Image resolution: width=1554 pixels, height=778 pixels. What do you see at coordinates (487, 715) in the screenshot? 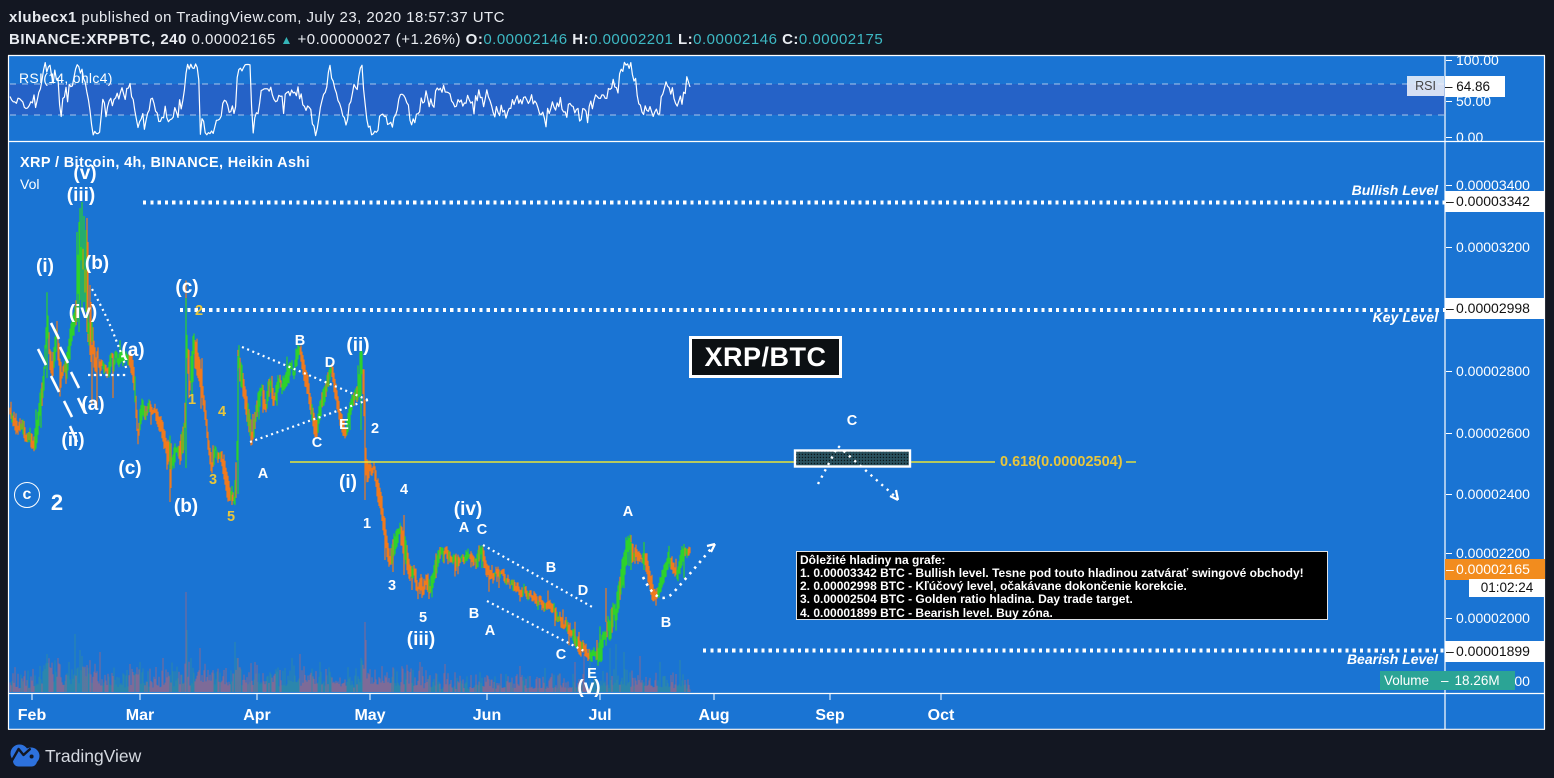
I see `svg-text: Jun` at bounding box center [487, 715].